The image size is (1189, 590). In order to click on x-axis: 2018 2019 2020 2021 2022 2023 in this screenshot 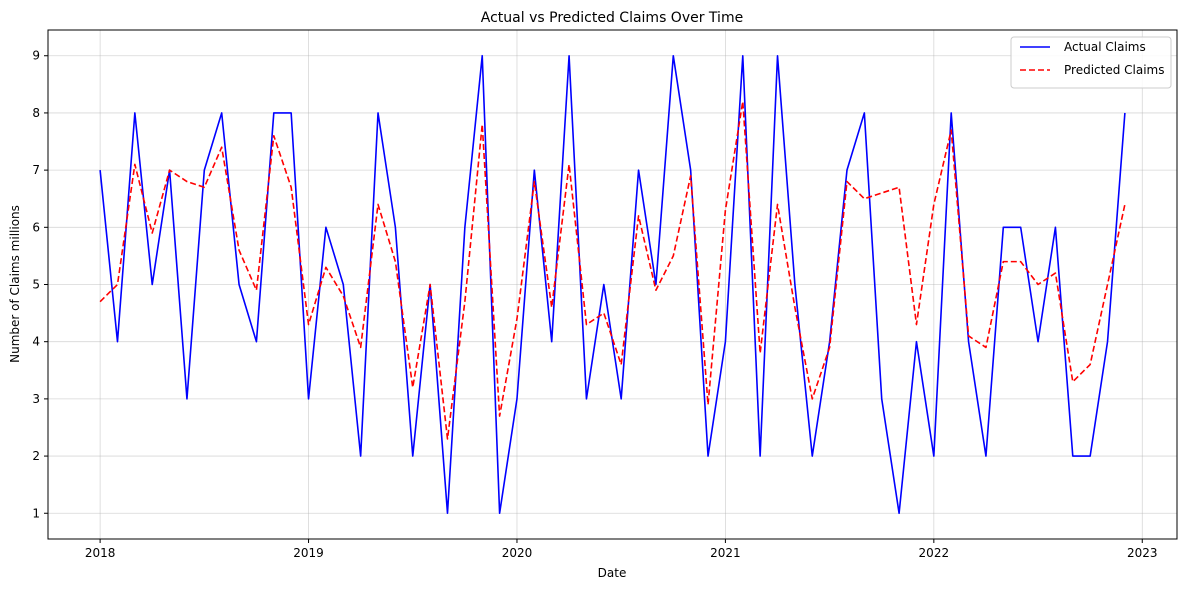, I will do `click(621, 549)`.